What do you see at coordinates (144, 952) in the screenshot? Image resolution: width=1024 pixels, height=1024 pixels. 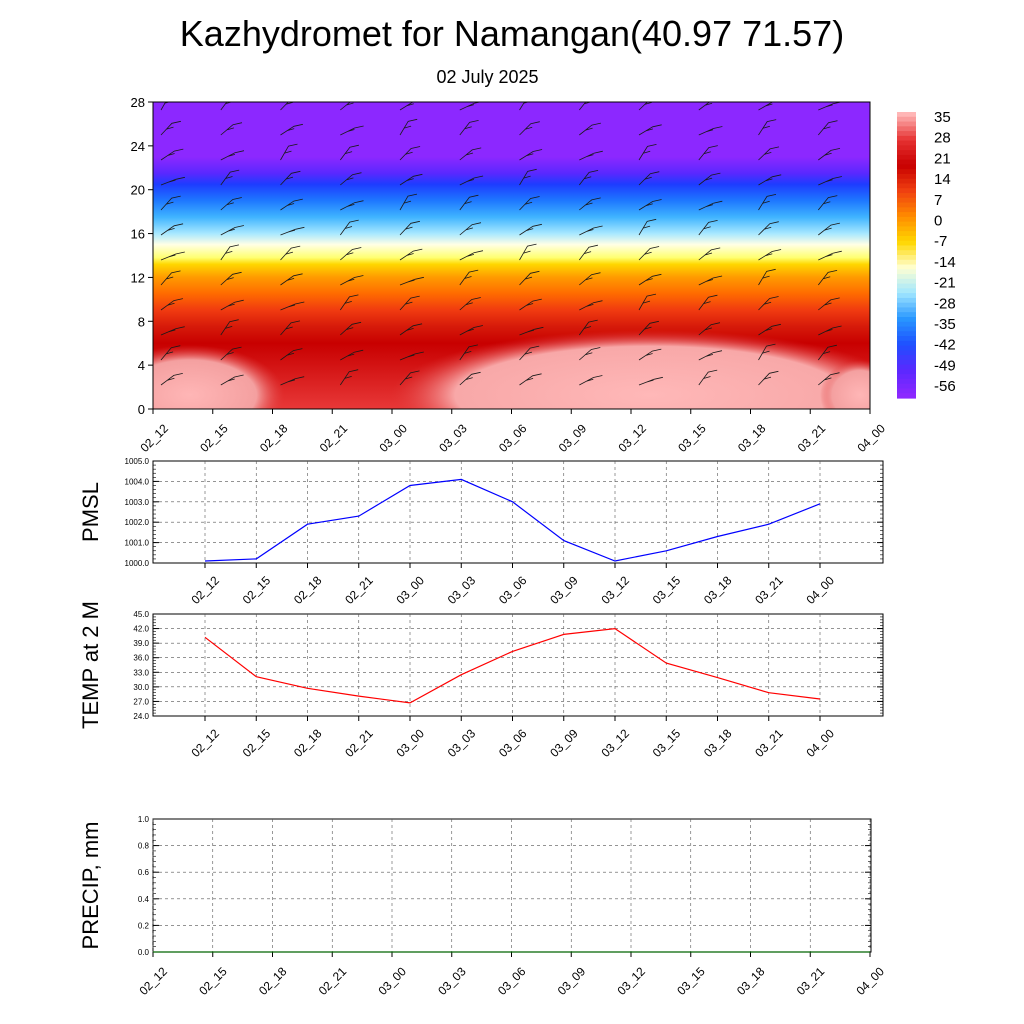 I see `precip-ytick-label: 0.0` at bounding box center [144, 952].